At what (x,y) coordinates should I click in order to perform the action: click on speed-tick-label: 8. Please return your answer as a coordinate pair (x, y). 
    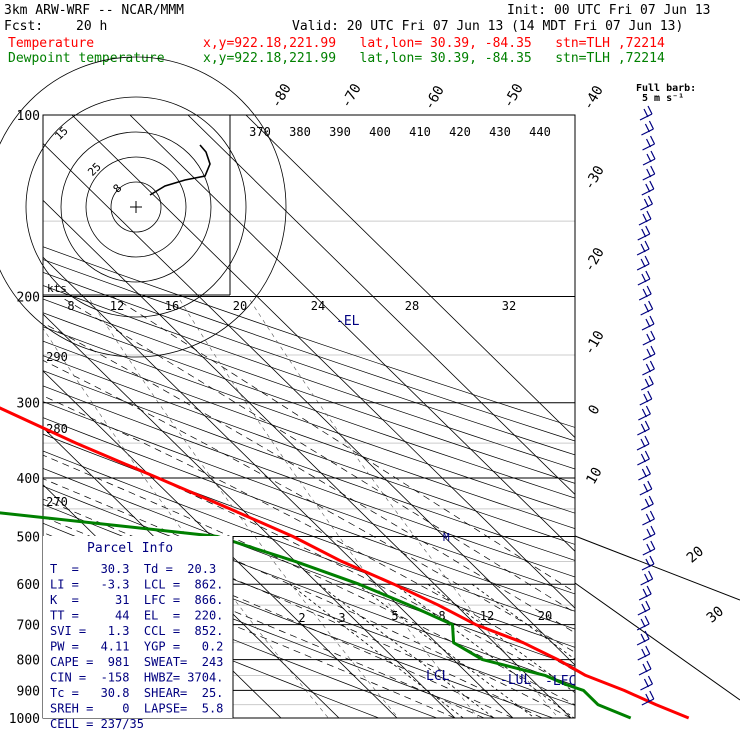
    Looking at the image, I should click on (70, 306).